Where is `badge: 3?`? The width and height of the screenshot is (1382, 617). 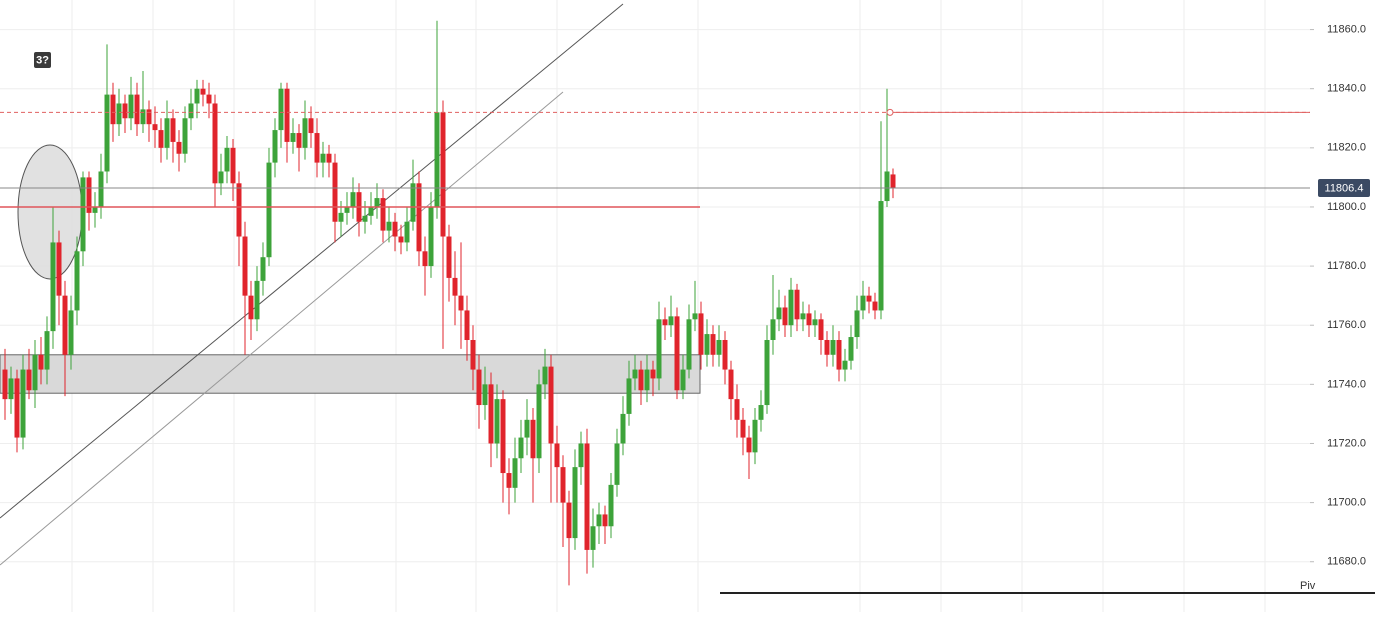
badge: 3? is located at coordinates (42, 60).